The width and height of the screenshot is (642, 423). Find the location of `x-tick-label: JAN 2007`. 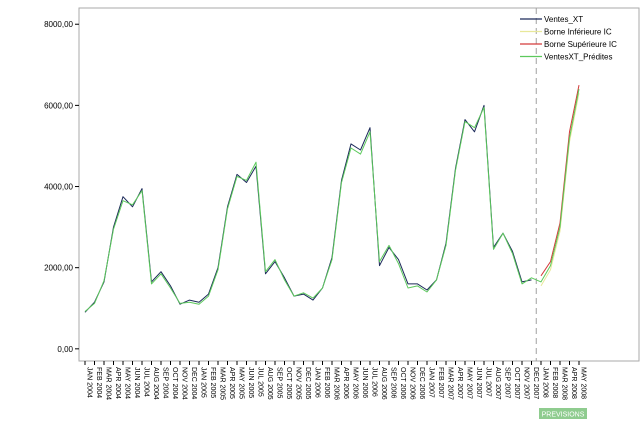

x-tick-label: JAN 2007 is located at coordinates (431, 382).